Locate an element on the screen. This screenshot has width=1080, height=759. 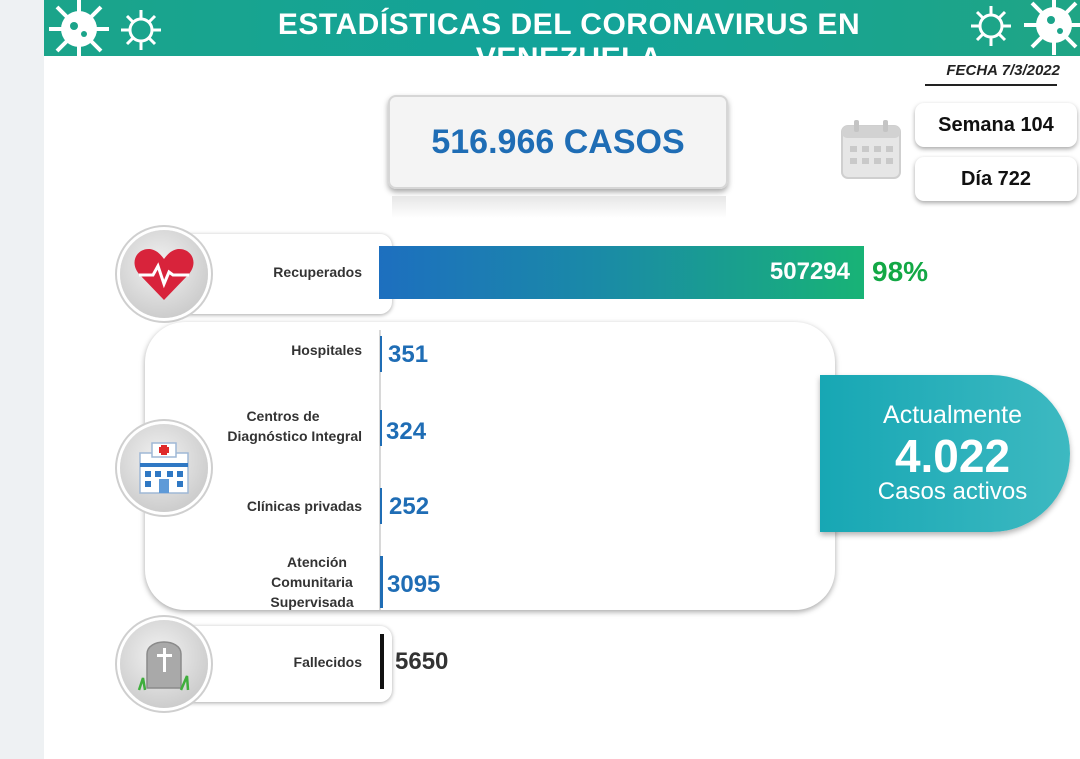
day-badge: Día 722 is located at coordinates (996, 179).